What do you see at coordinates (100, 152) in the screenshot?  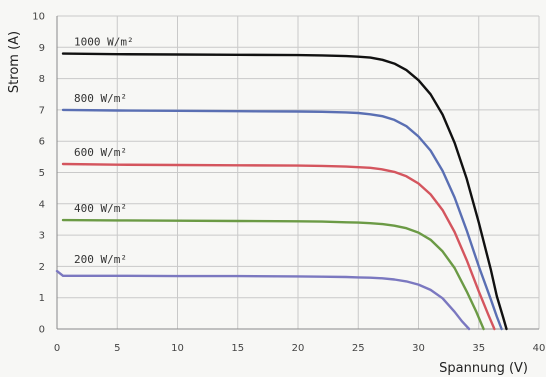 I see `series-label: 600 W/m²` at bounding box center [100, 152].